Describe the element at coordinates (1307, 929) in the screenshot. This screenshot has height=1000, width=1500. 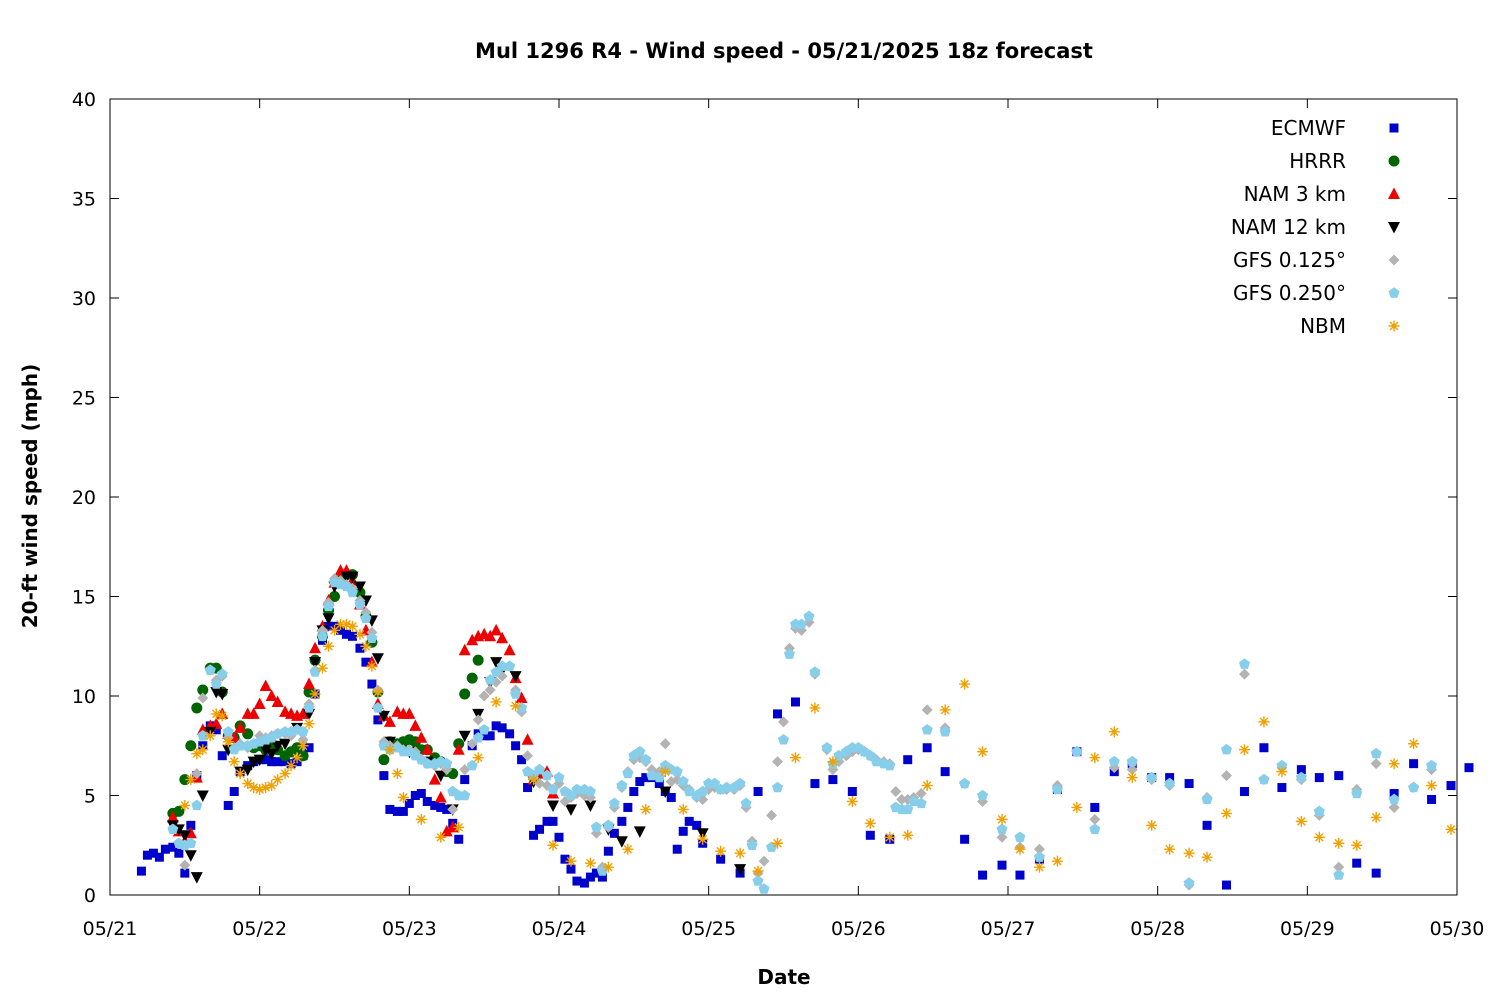
I see `x-tick-label: 05/29` at that location.